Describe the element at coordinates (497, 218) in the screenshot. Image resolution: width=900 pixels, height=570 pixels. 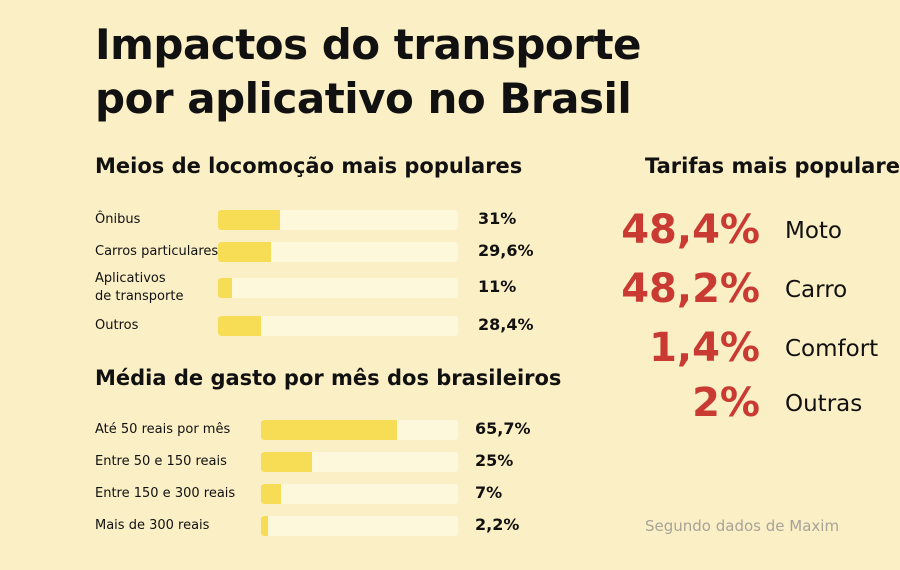
I see `bar-value-label: 31%` at that location.